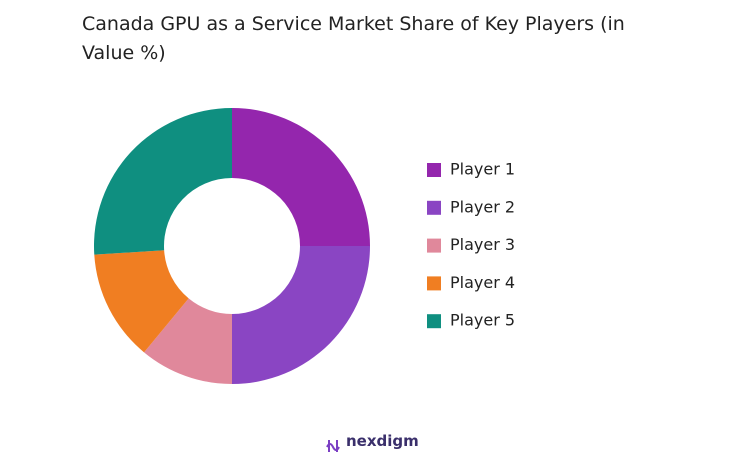 The width and height of the screenshot is (745, 465). What do you see at coordinates (482, 320) in the screenshot?
I see `legend-label: Player 5` at bounding box center [482, 320].